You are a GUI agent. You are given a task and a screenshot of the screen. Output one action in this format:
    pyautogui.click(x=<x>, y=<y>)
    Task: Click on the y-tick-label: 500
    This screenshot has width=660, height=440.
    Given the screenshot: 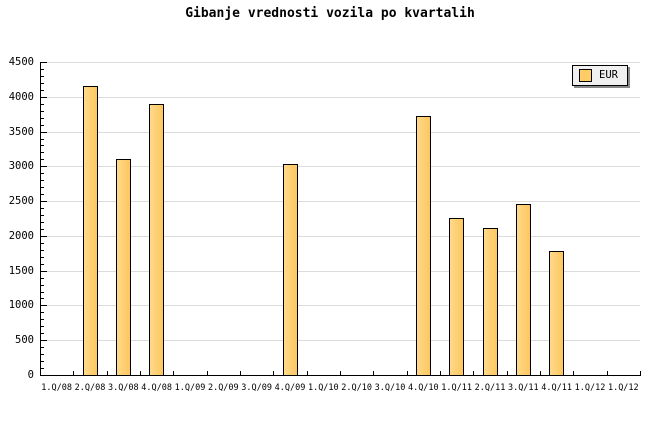 What is the action you would take?
    pyautogui.click(x=24, y=340)
    